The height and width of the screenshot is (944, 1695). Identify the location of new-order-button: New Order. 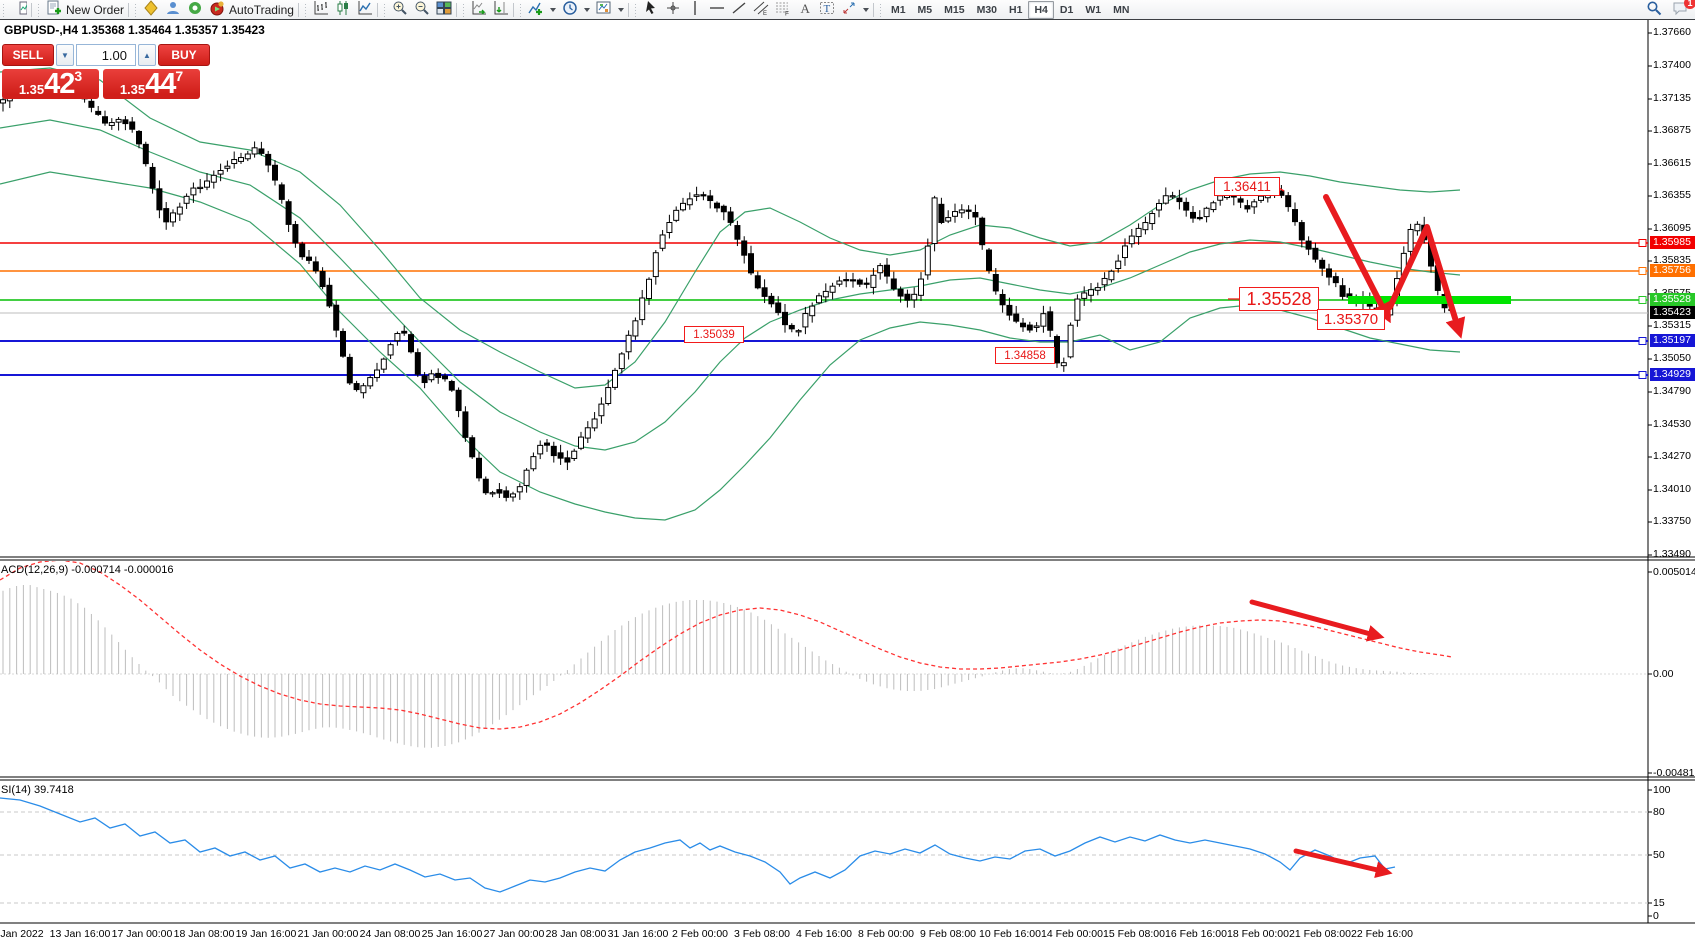
(85, 9).